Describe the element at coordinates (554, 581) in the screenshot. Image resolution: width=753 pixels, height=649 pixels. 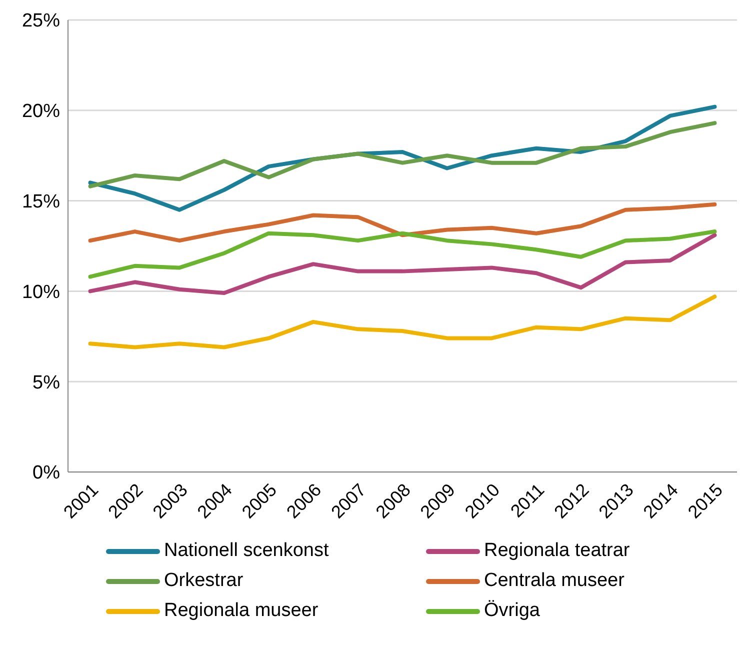
I see `legend-label: Centrala museer` at that location.